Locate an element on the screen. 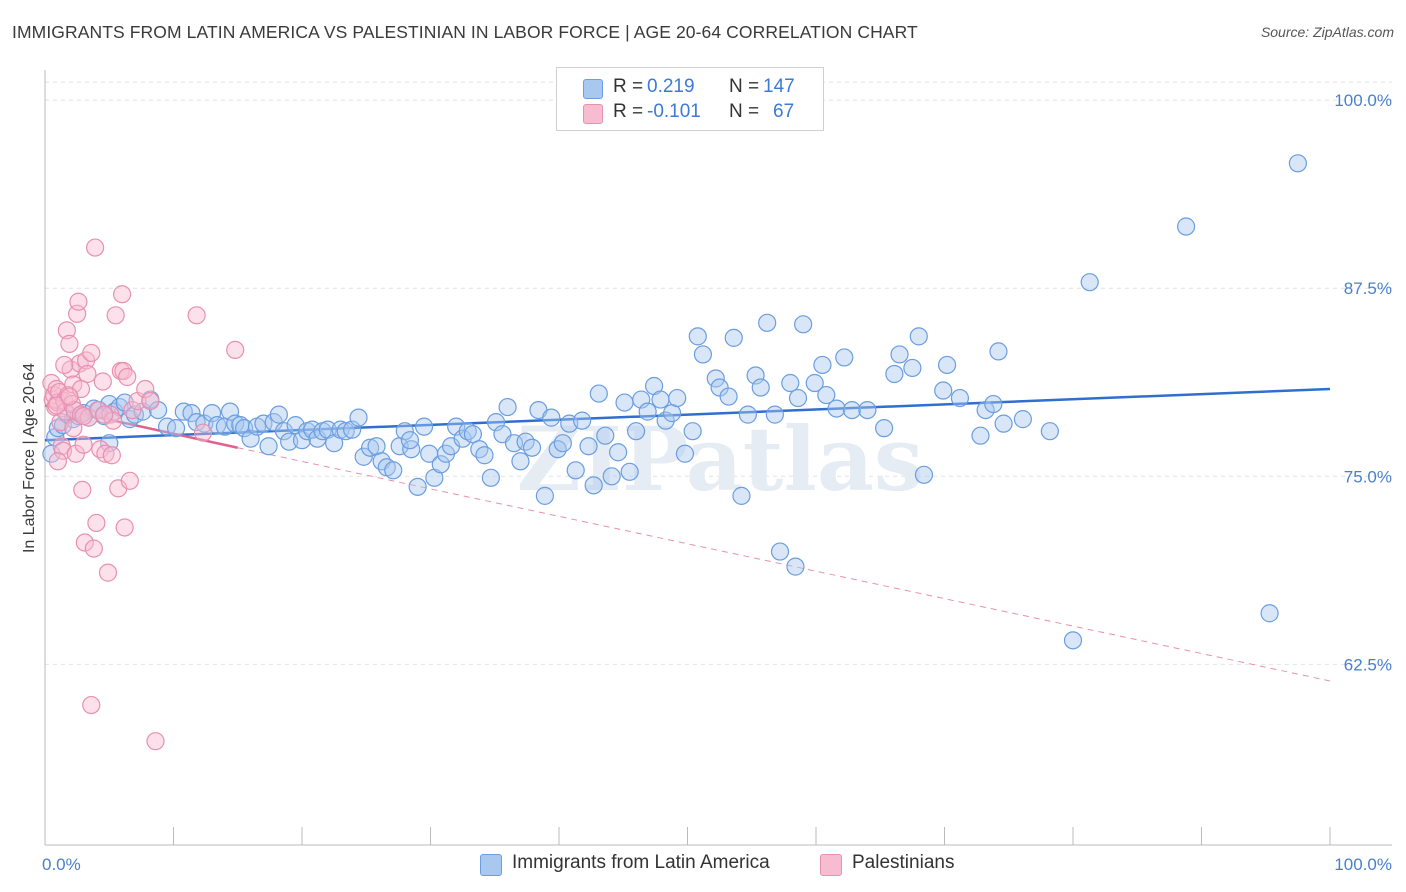 This screenshot has height=892, width=1406. legend: R = 0.219 N = 147 R = -0.101 N = 67 is located at coordinates (690, 99).